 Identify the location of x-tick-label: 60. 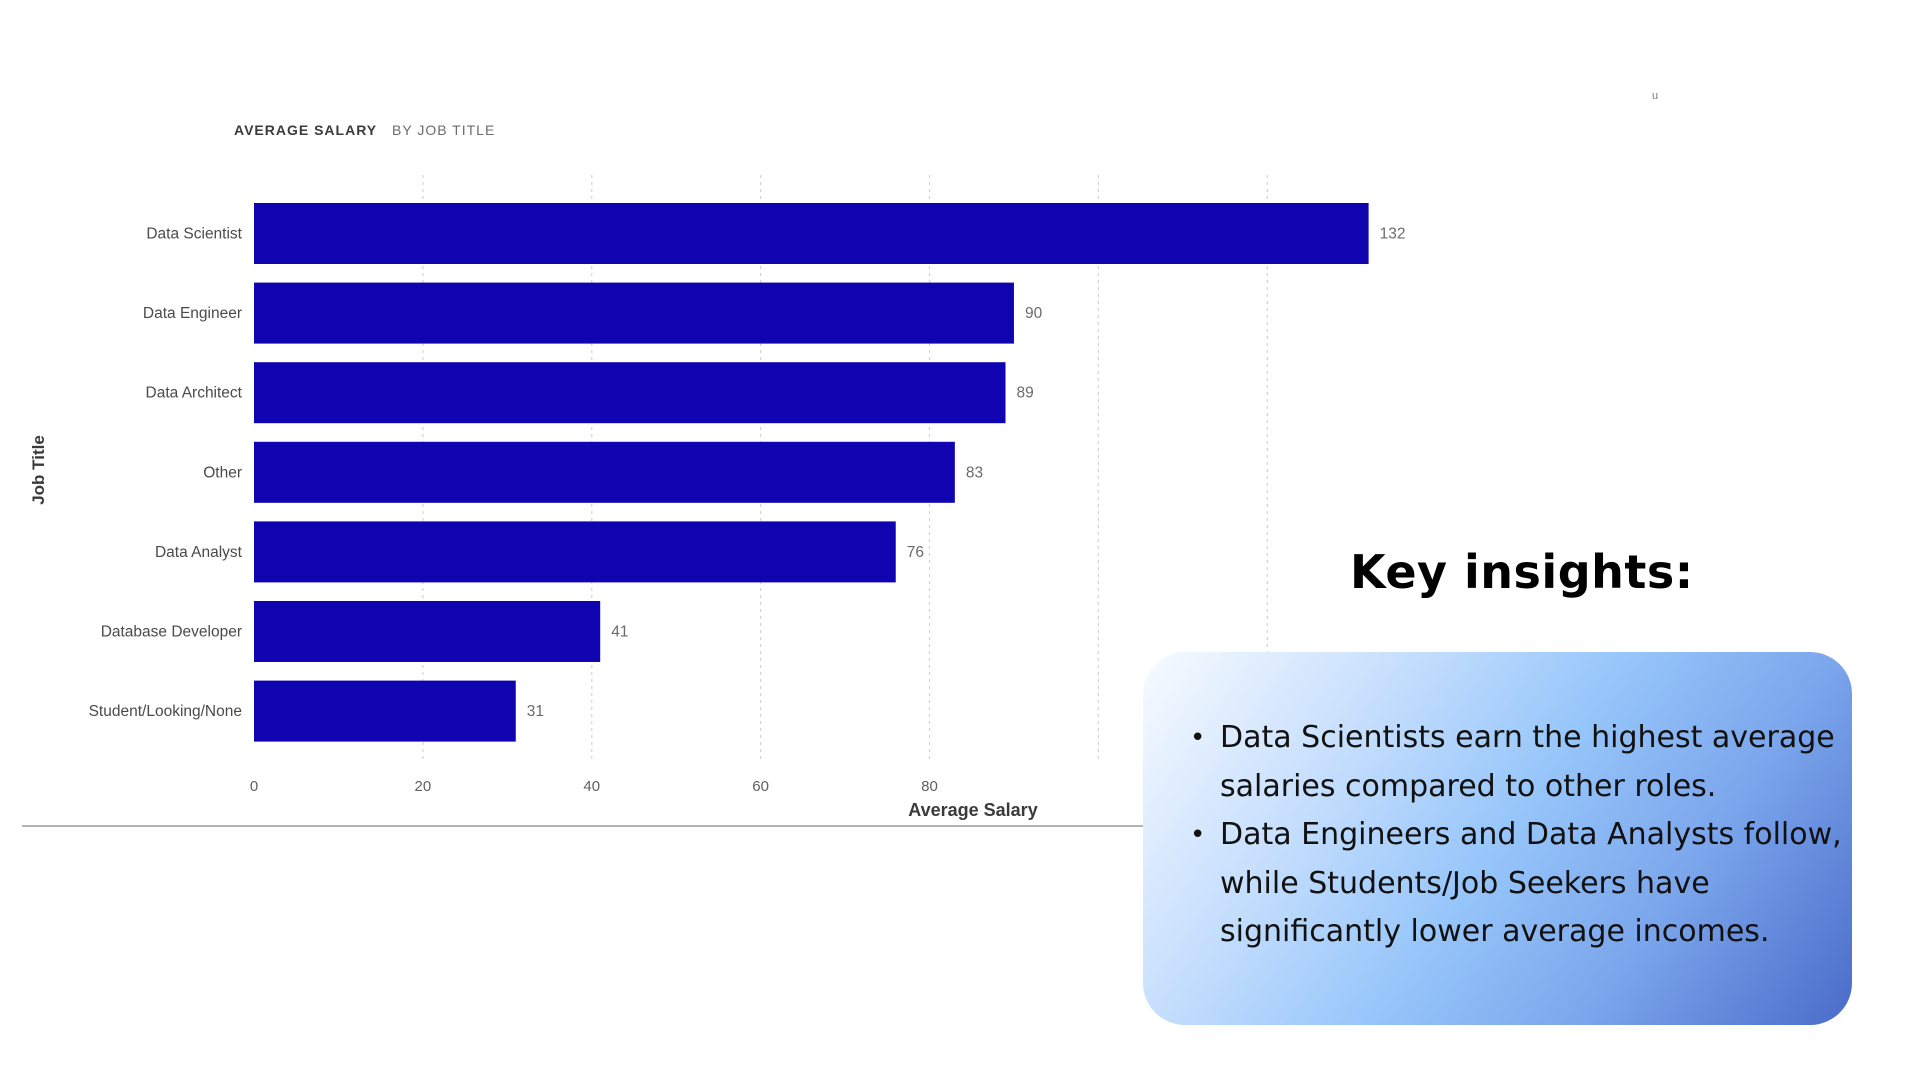
(760, 786).